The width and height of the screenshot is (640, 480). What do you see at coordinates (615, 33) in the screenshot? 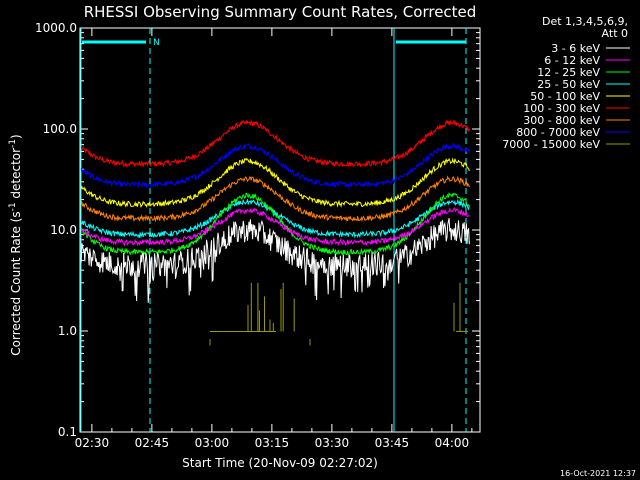
I see `legend-header-2: Att 0` at bounding box center [615, 33].